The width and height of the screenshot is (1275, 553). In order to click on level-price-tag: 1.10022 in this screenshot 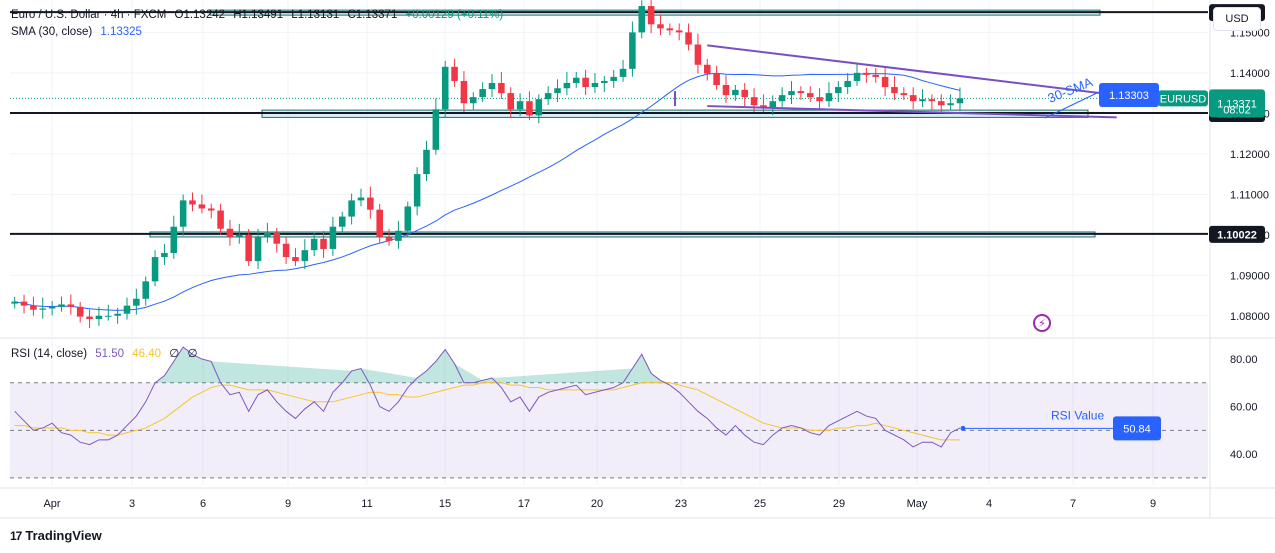, I will do `click(1237, 234)`.